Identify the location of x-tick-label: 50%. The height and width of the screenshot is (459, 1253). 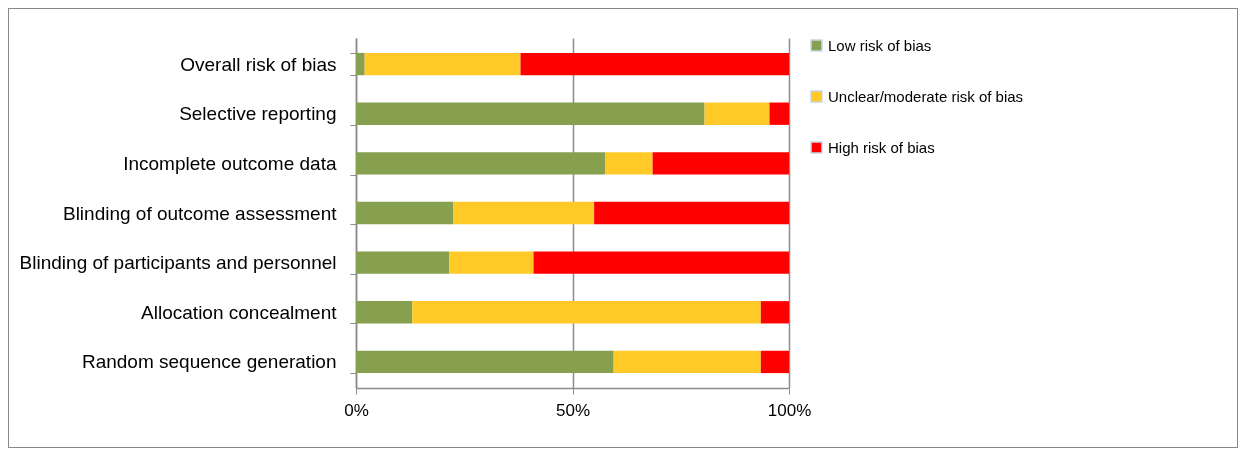
(573, 410).